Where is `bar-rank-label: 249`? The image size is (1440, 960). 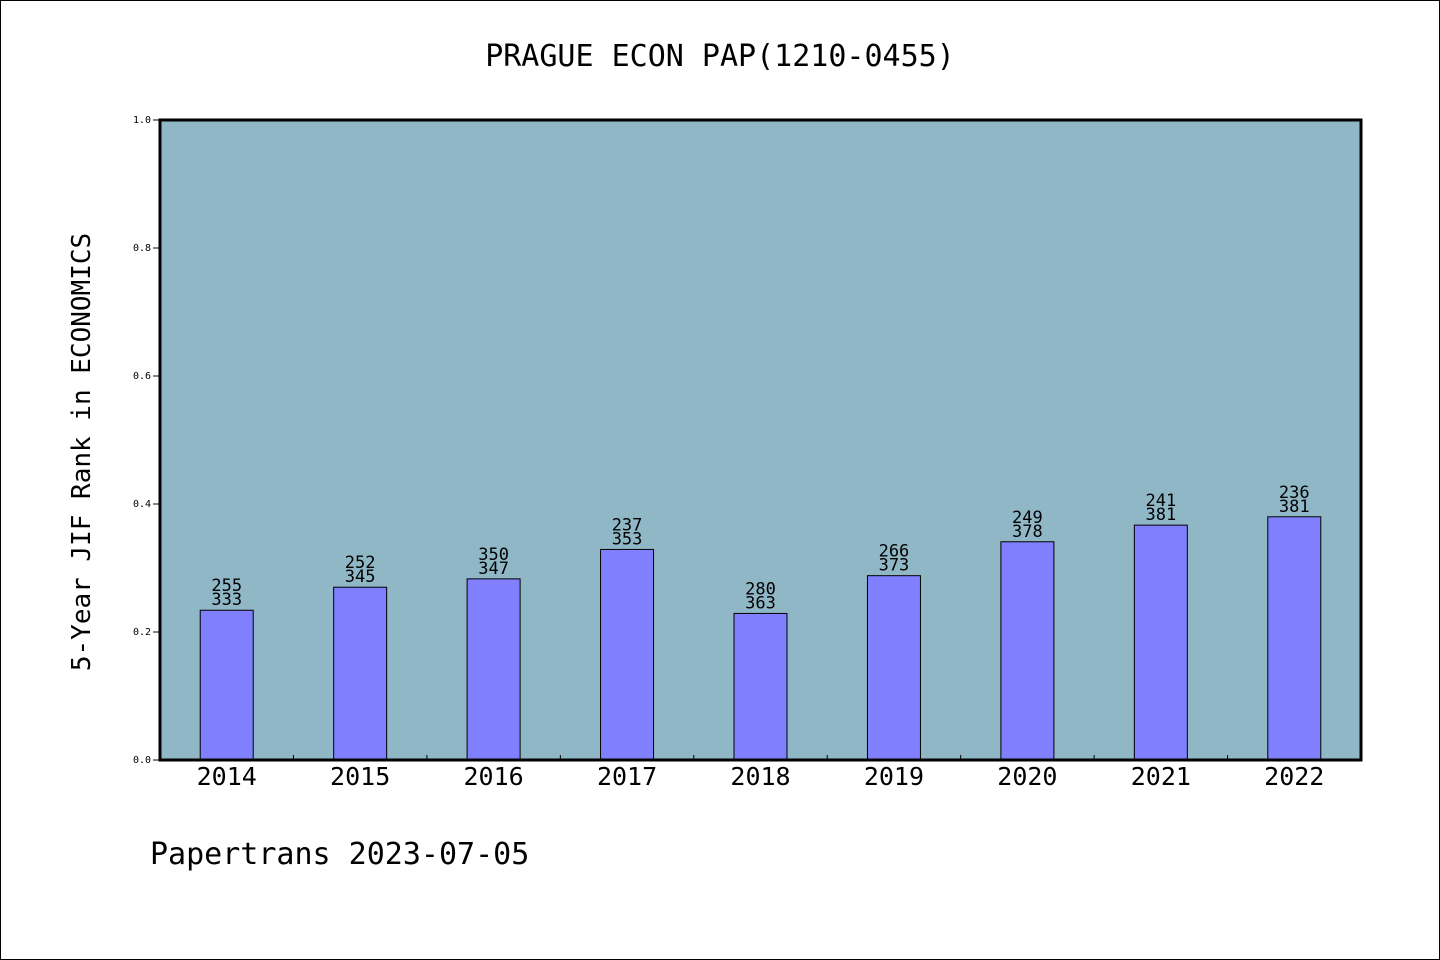
bar-rank-label: 249 is located at coordinates (1027, 518).